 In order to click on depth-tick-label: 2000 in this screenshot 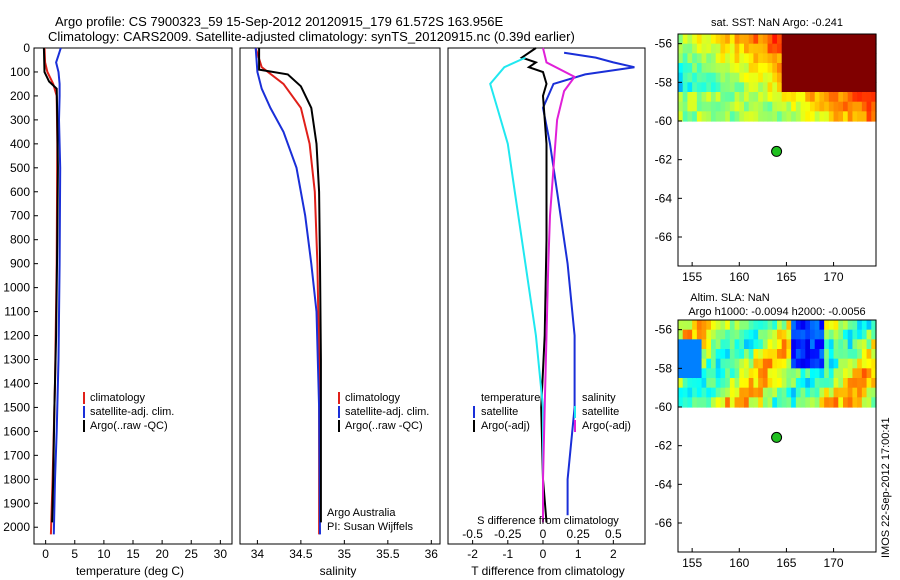, I will do `click(16, 527)`.